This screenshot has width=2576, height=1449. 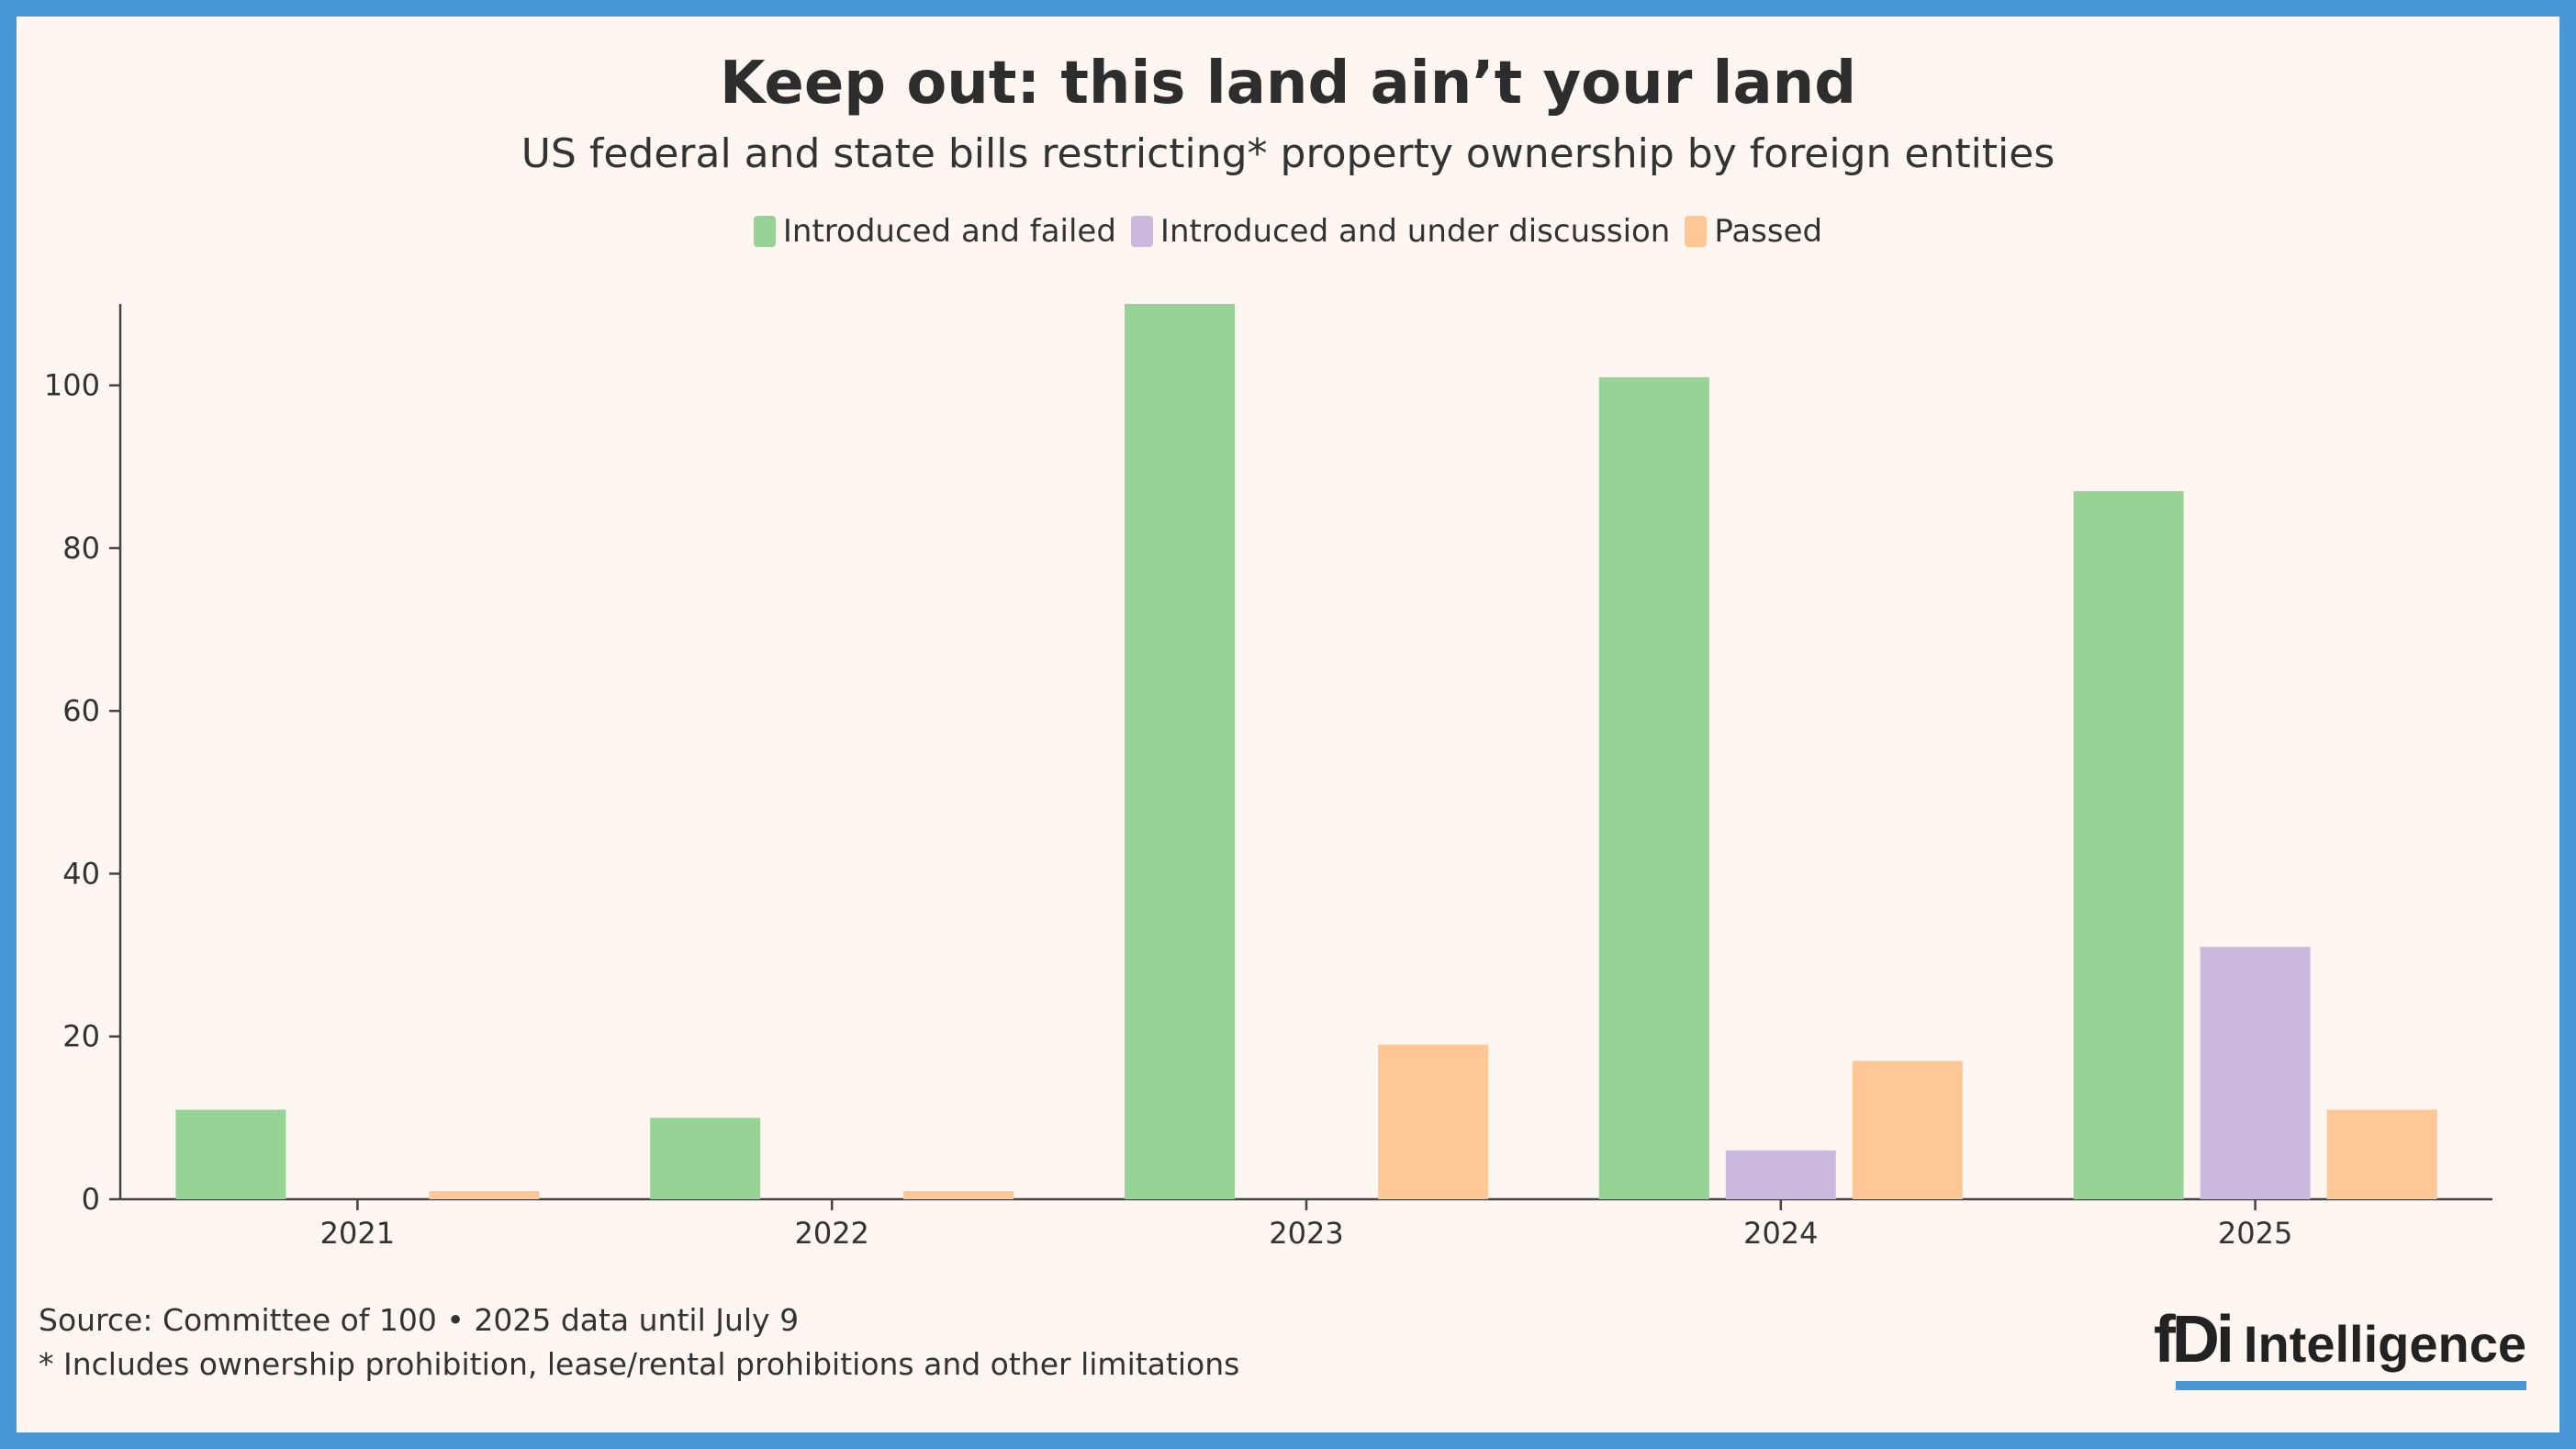 I want to click on y-tick-label: 40, so click(x=81, y=873).